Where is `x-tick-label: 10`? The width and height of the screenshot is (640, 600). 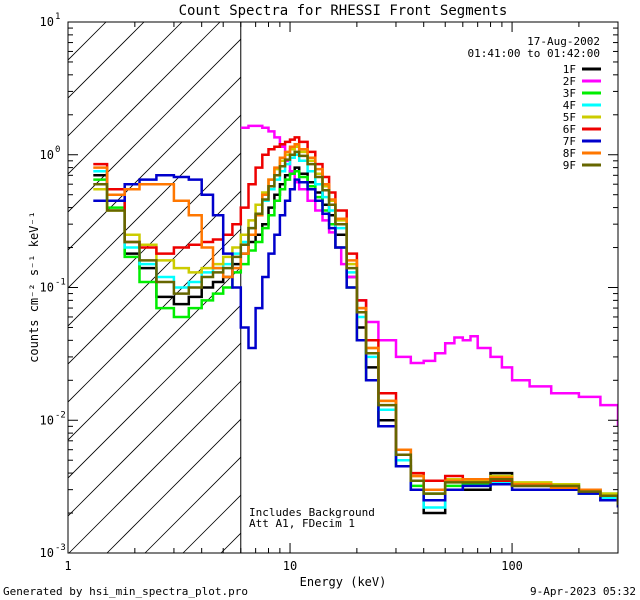
x-tick-label: 10 is located at coordinates (290, 566).